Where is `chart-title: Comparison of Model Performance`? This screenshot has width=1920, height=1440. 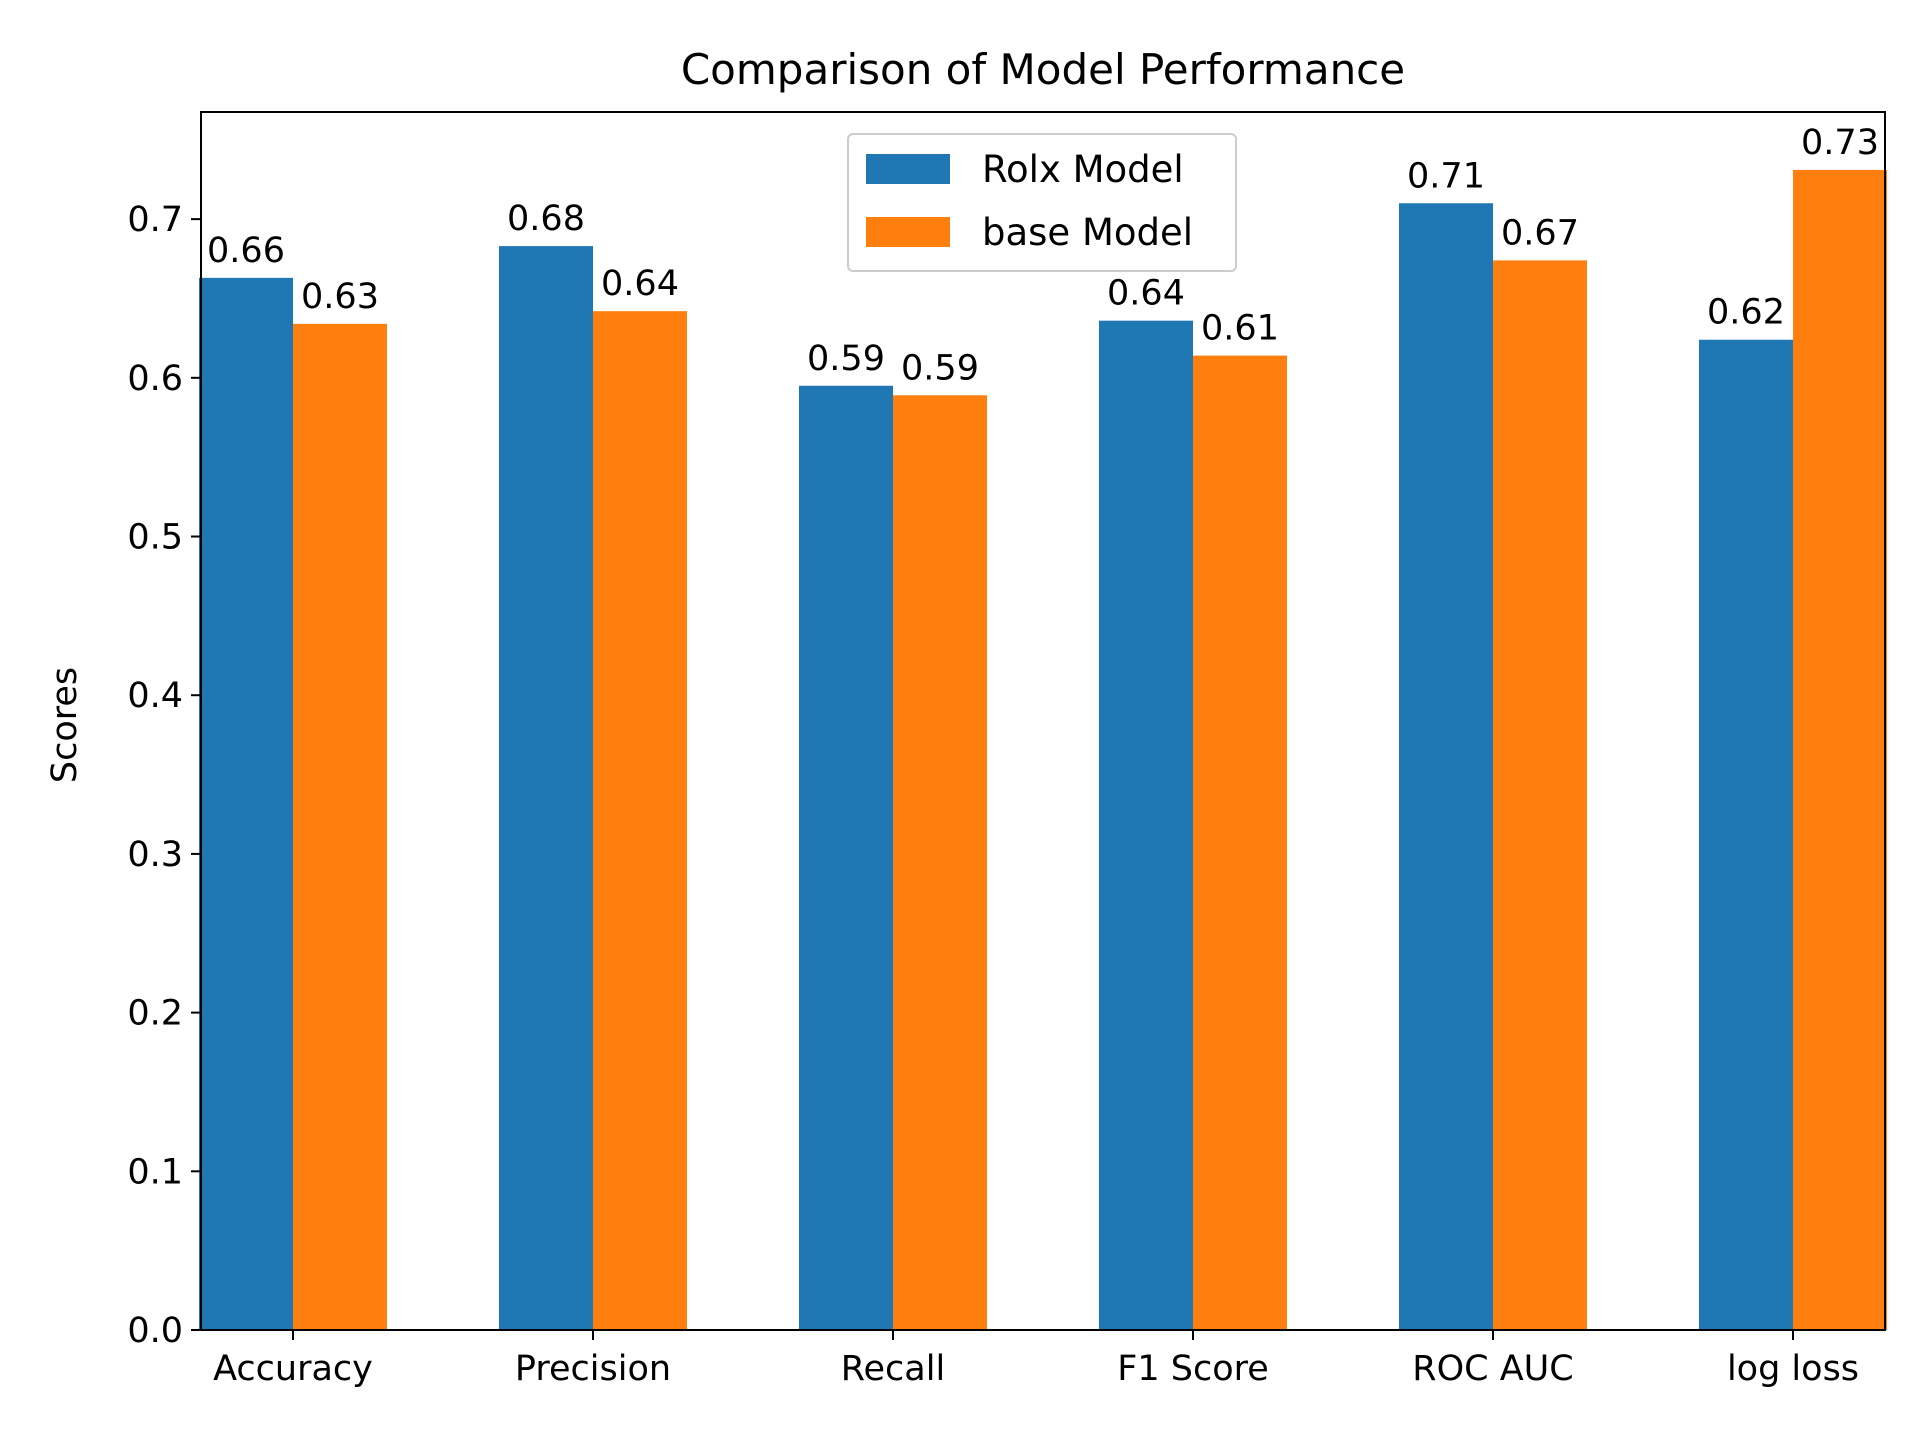 chart-title: Comparison of Model Performance is located at coordinates (1043, 69).